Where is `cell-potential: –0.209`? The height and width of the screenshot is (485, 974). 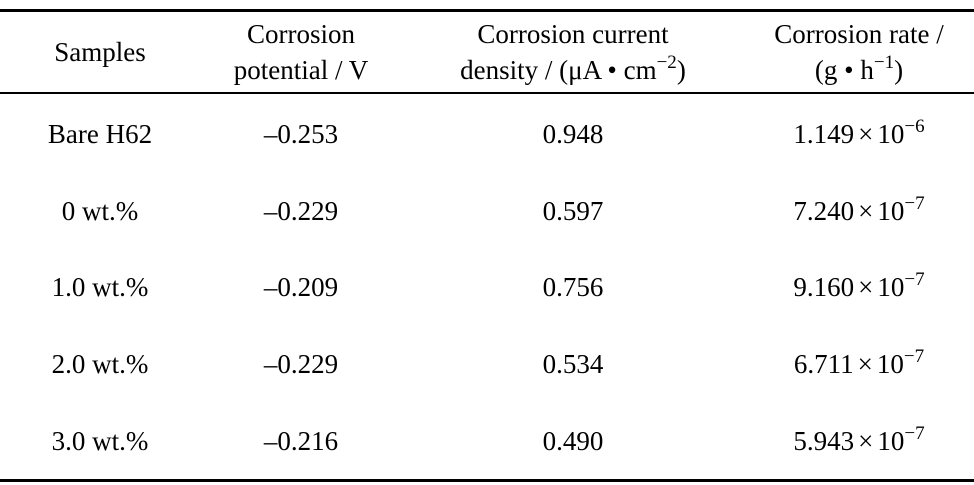 cell-potential: –0.209 is located at coordinates (301, 287).